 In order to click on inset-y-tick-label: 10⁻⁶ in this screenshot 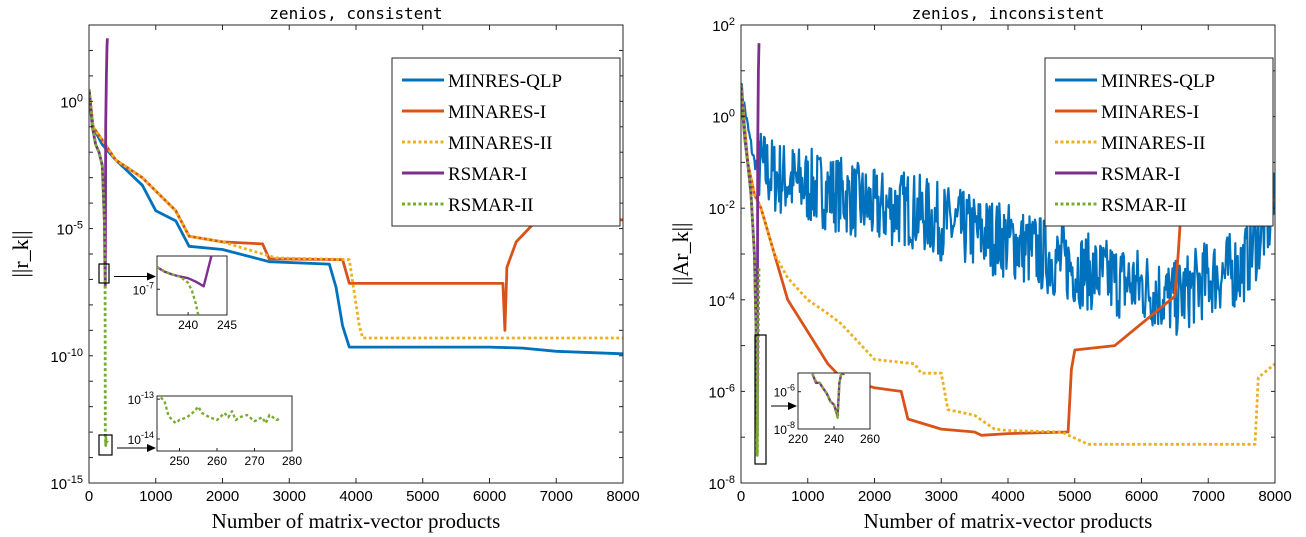, I will do `click(784, 391)`.